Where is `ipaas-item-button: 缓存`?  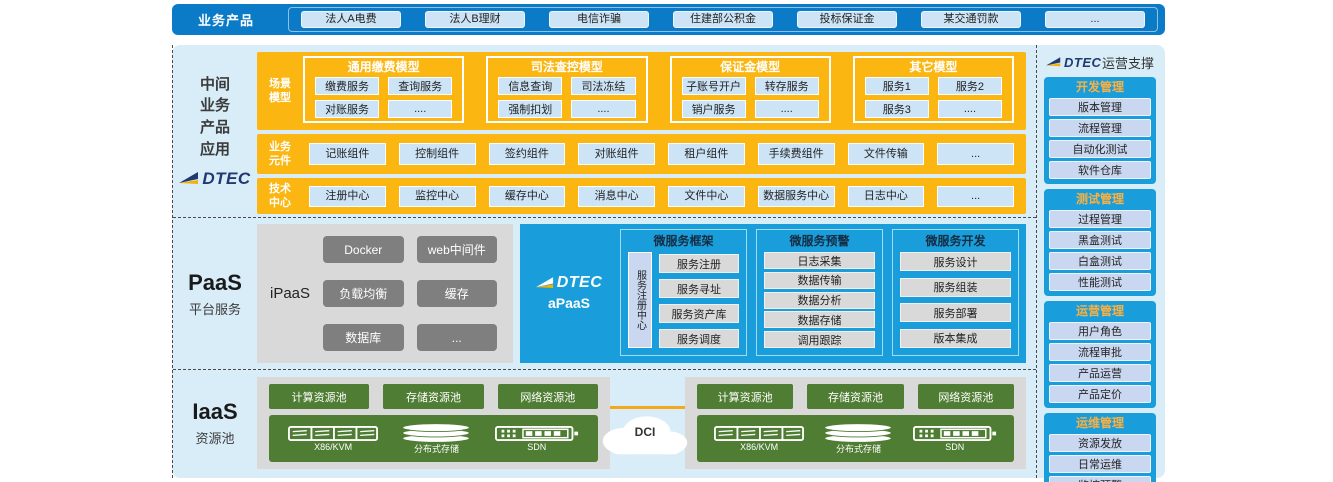 ipaas-item-button: 缓存 is located at coordinates (456, 293).